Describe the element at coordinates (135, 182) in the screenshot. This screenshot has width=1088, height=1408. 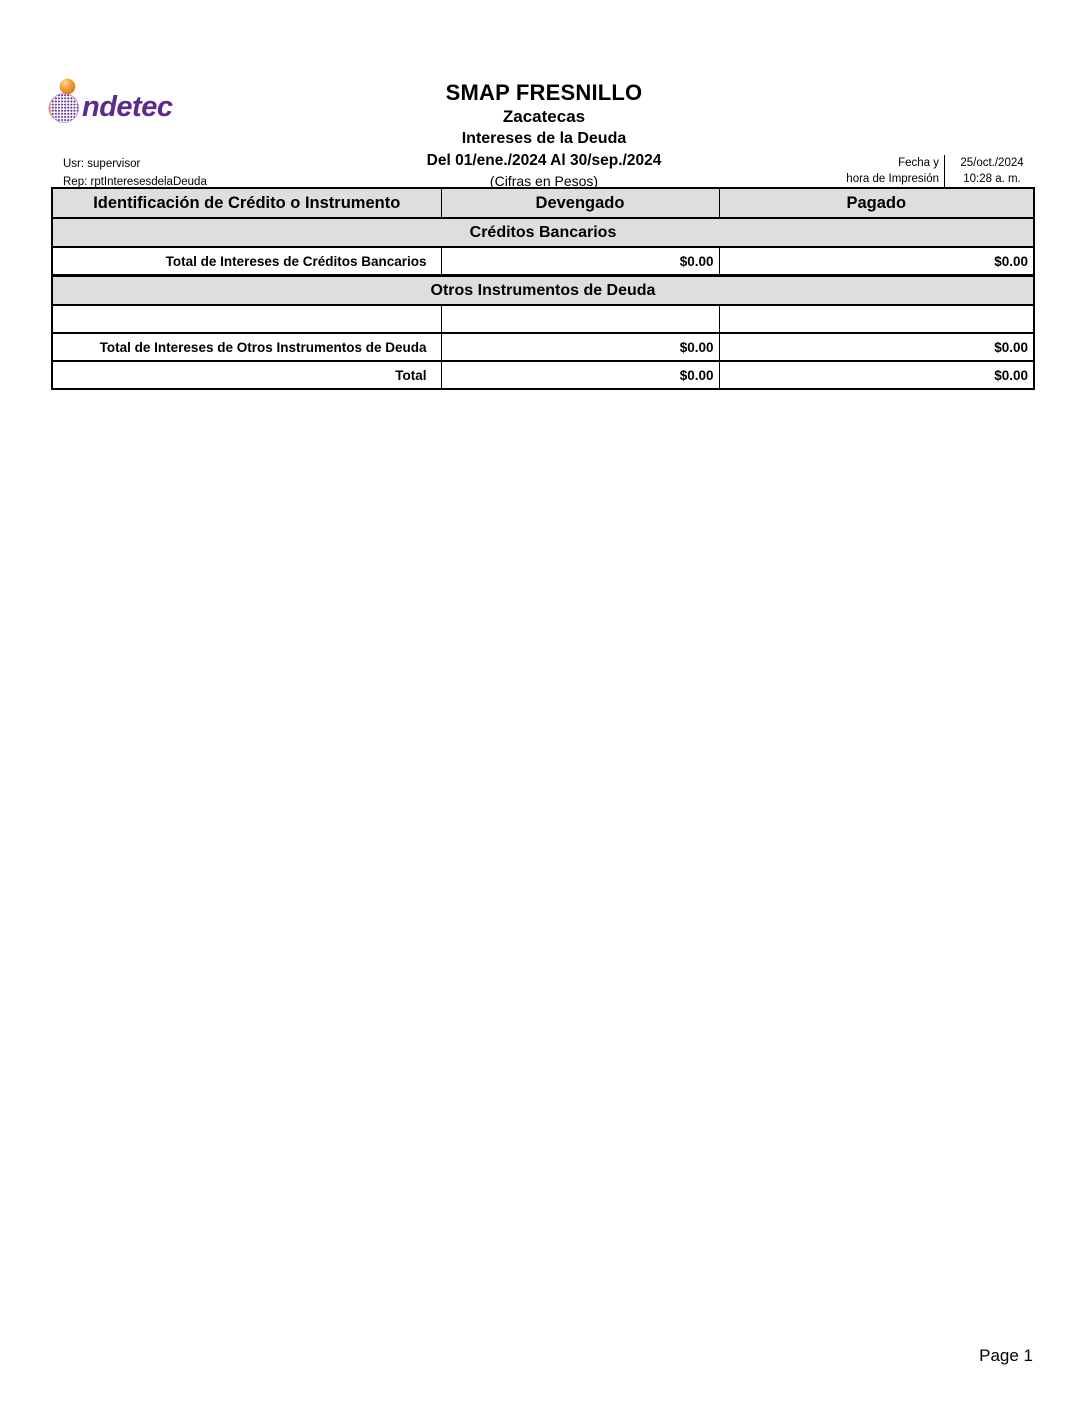
I see `report-id-line: Rep: rptInteresesdelaDeuda` at that location.